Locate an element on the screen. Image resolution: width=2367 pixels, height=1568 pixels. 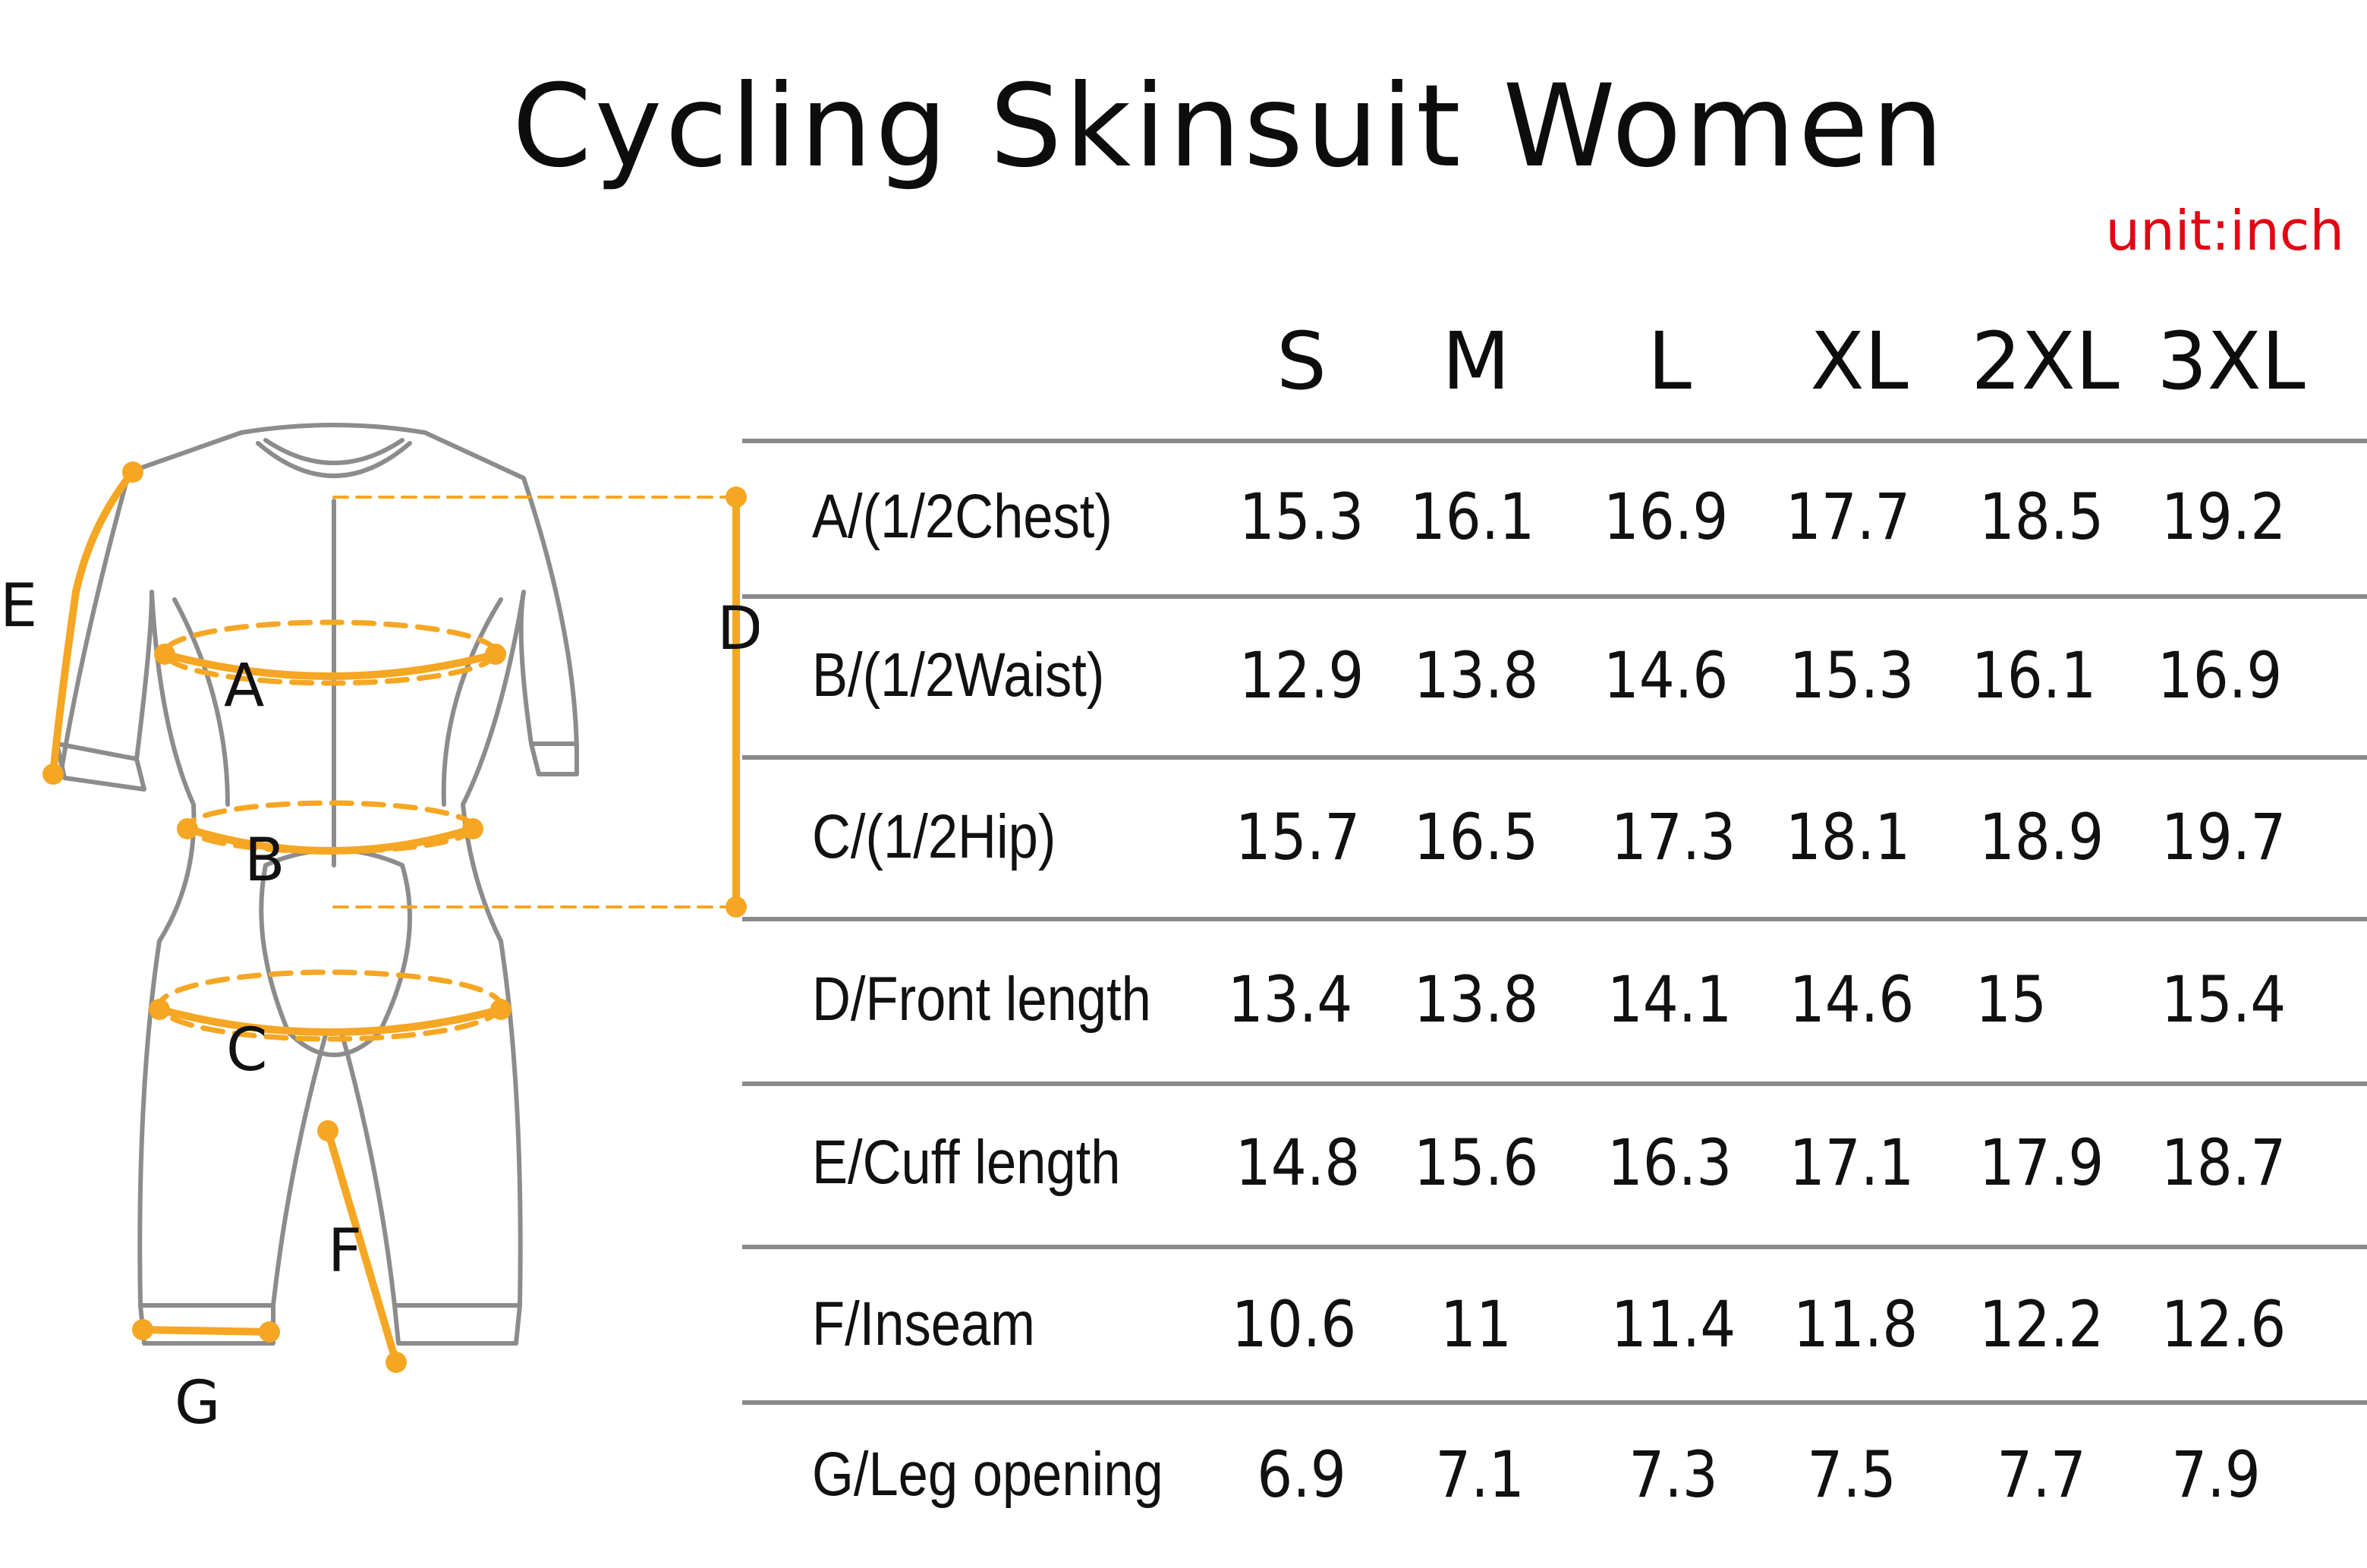
unit-label: unit:inch is located at coordinates (2224, 231).